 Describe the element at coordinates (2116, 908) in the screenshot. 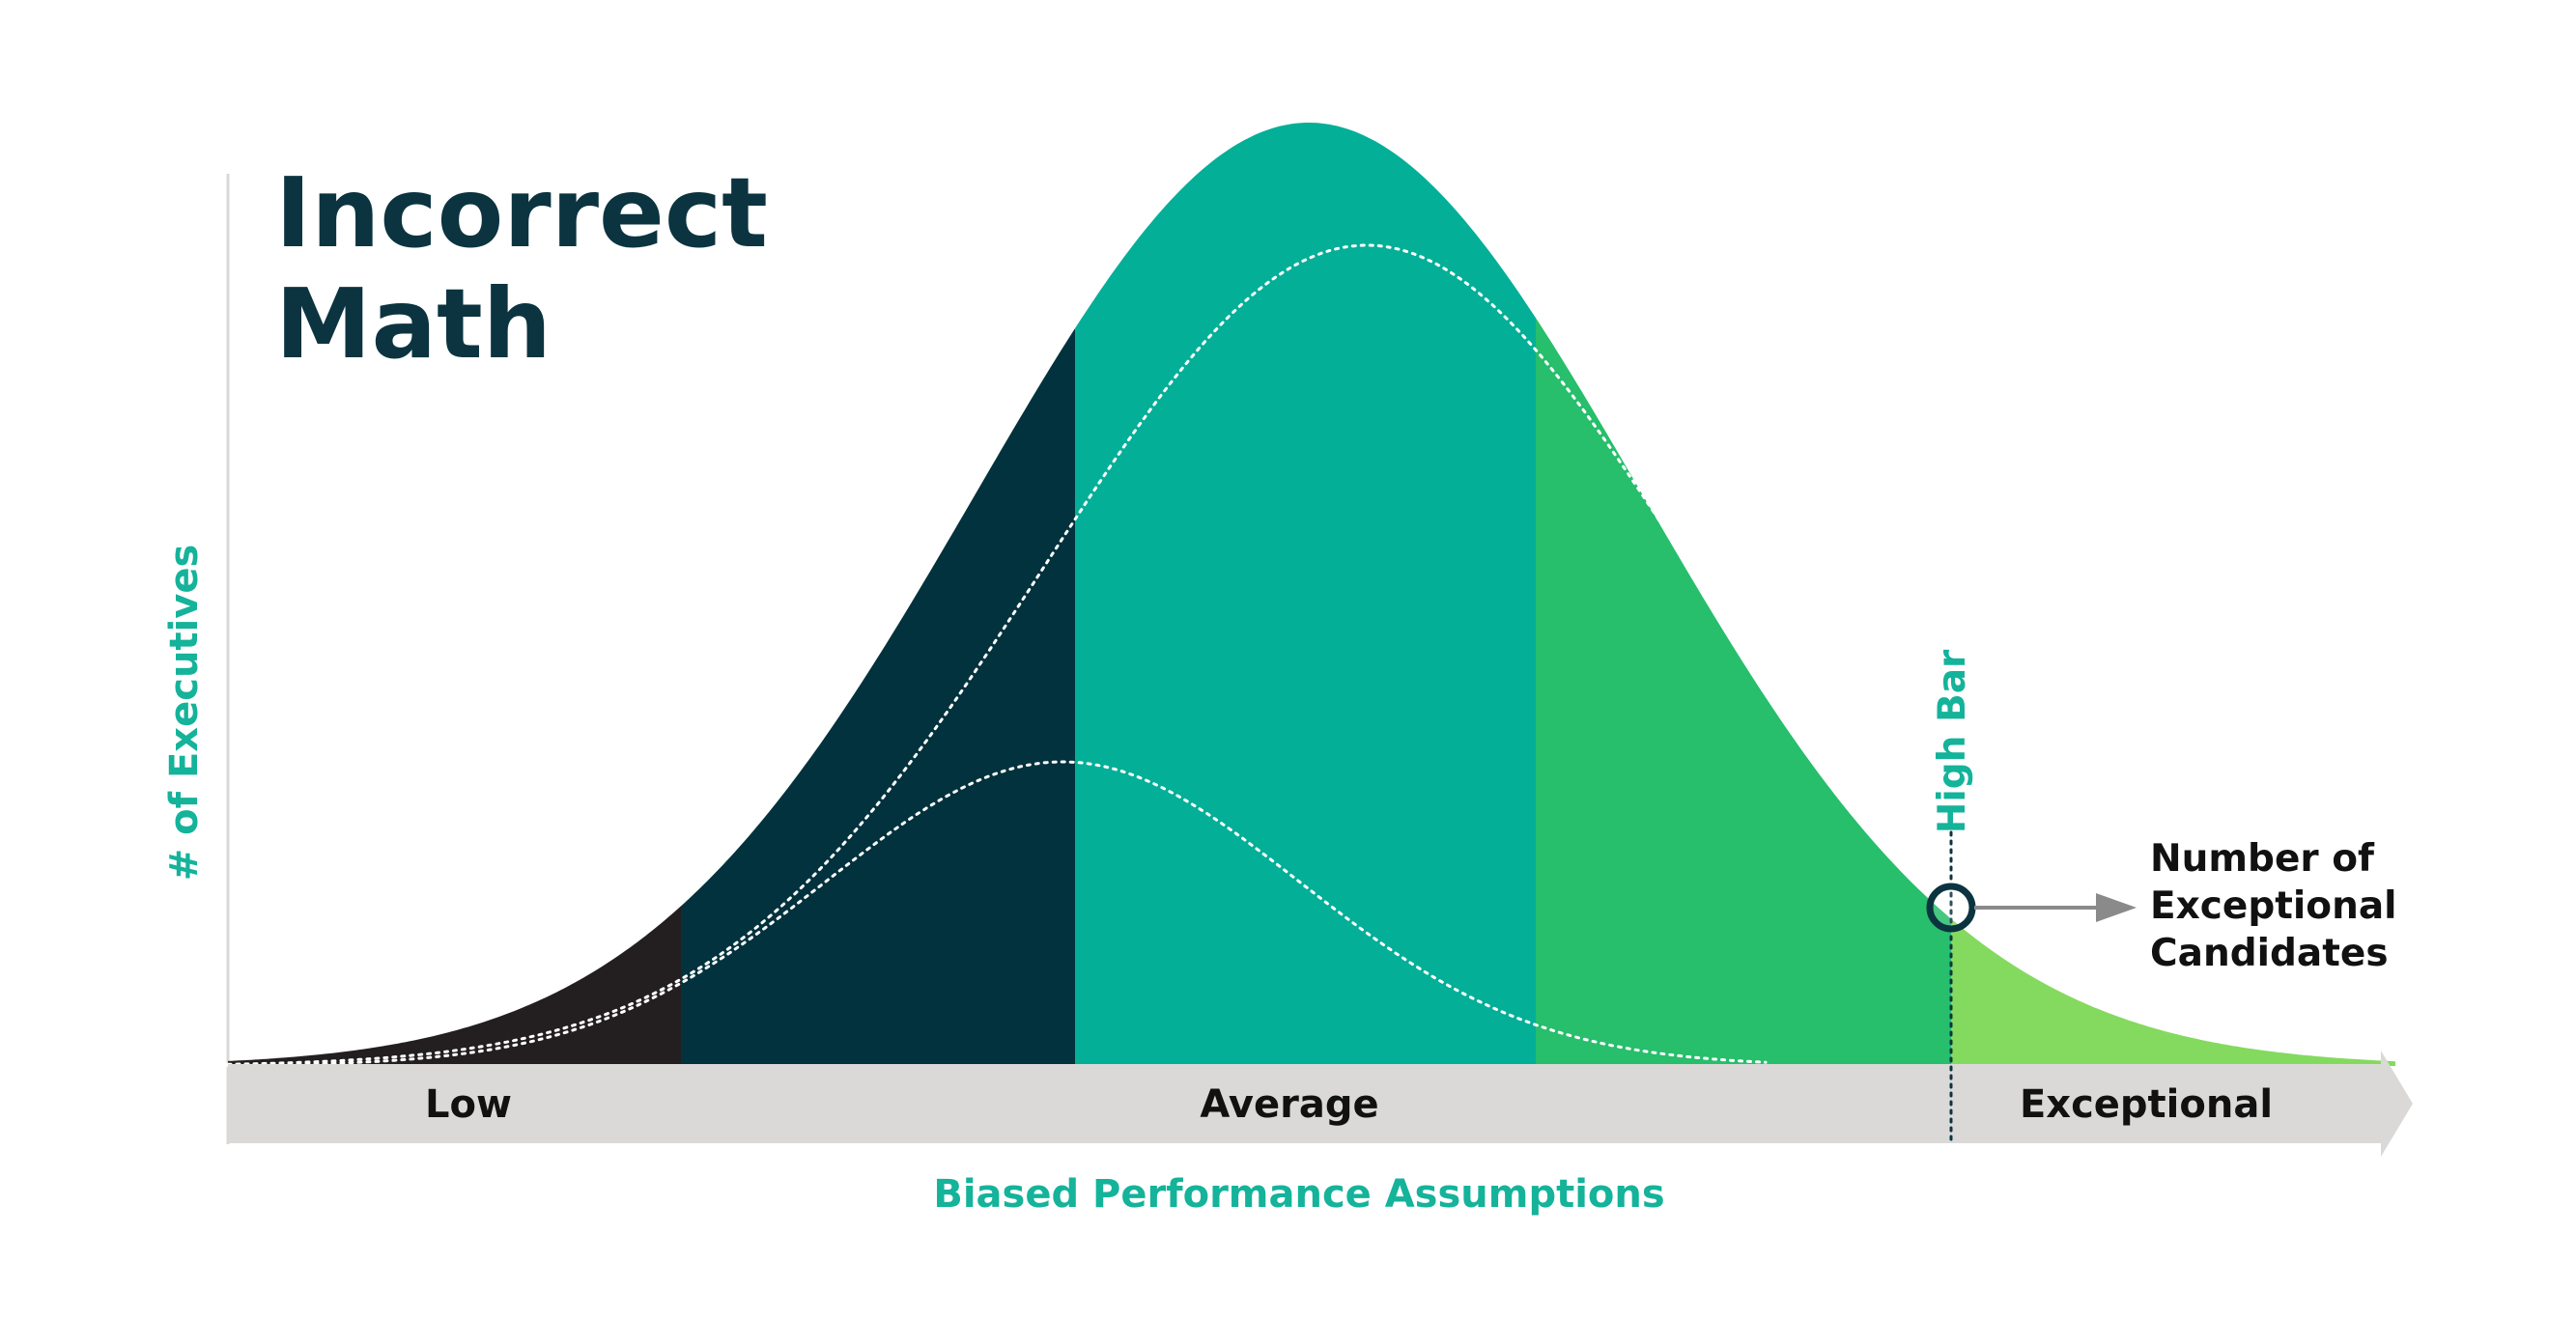

I see `arrow-head` at that location.